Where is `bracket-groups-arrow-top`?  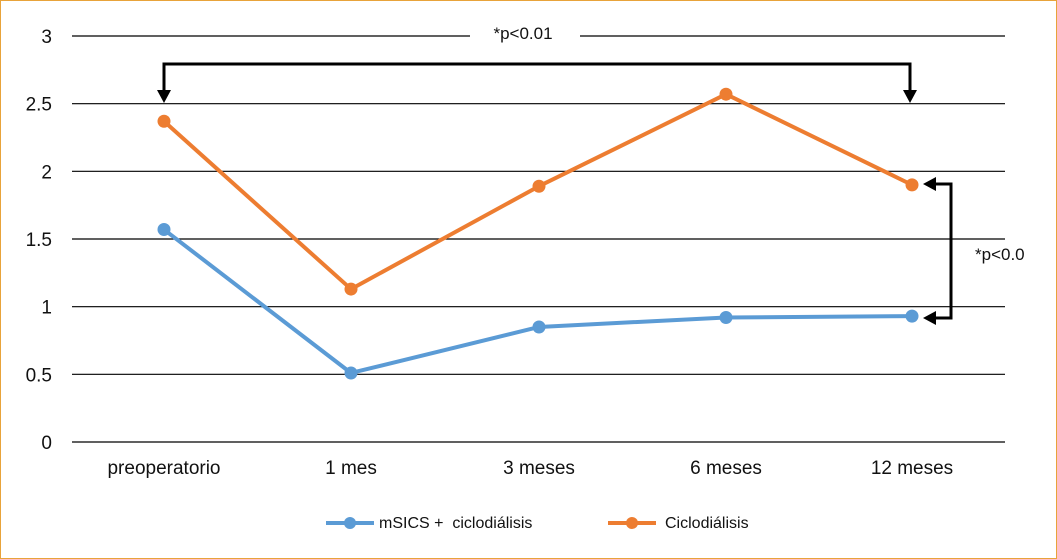 bracket-groups-arrow-top is located at coordinates (929, 184).